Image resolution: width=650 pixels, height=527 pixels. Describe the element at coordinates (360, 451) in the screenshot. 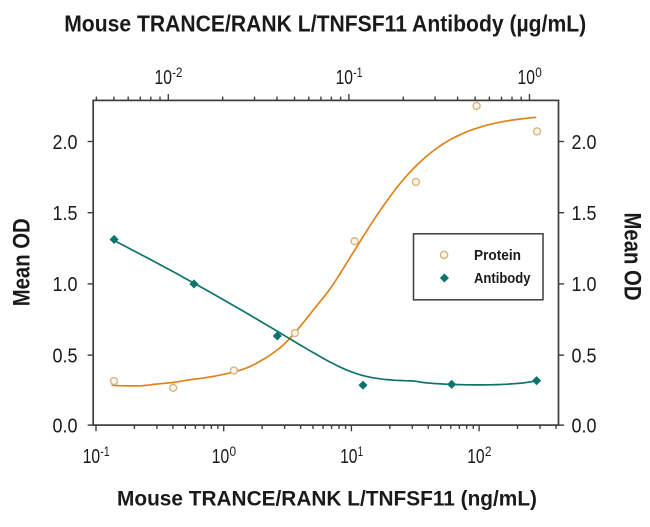

I see `svg-text: 1` at that location.